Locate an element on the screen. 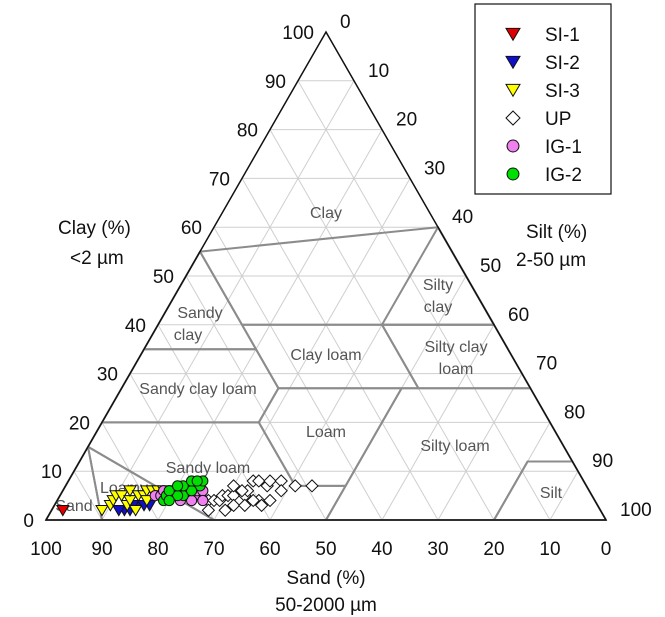  legend-label: SI-2 is located at coordinates (562, 63).